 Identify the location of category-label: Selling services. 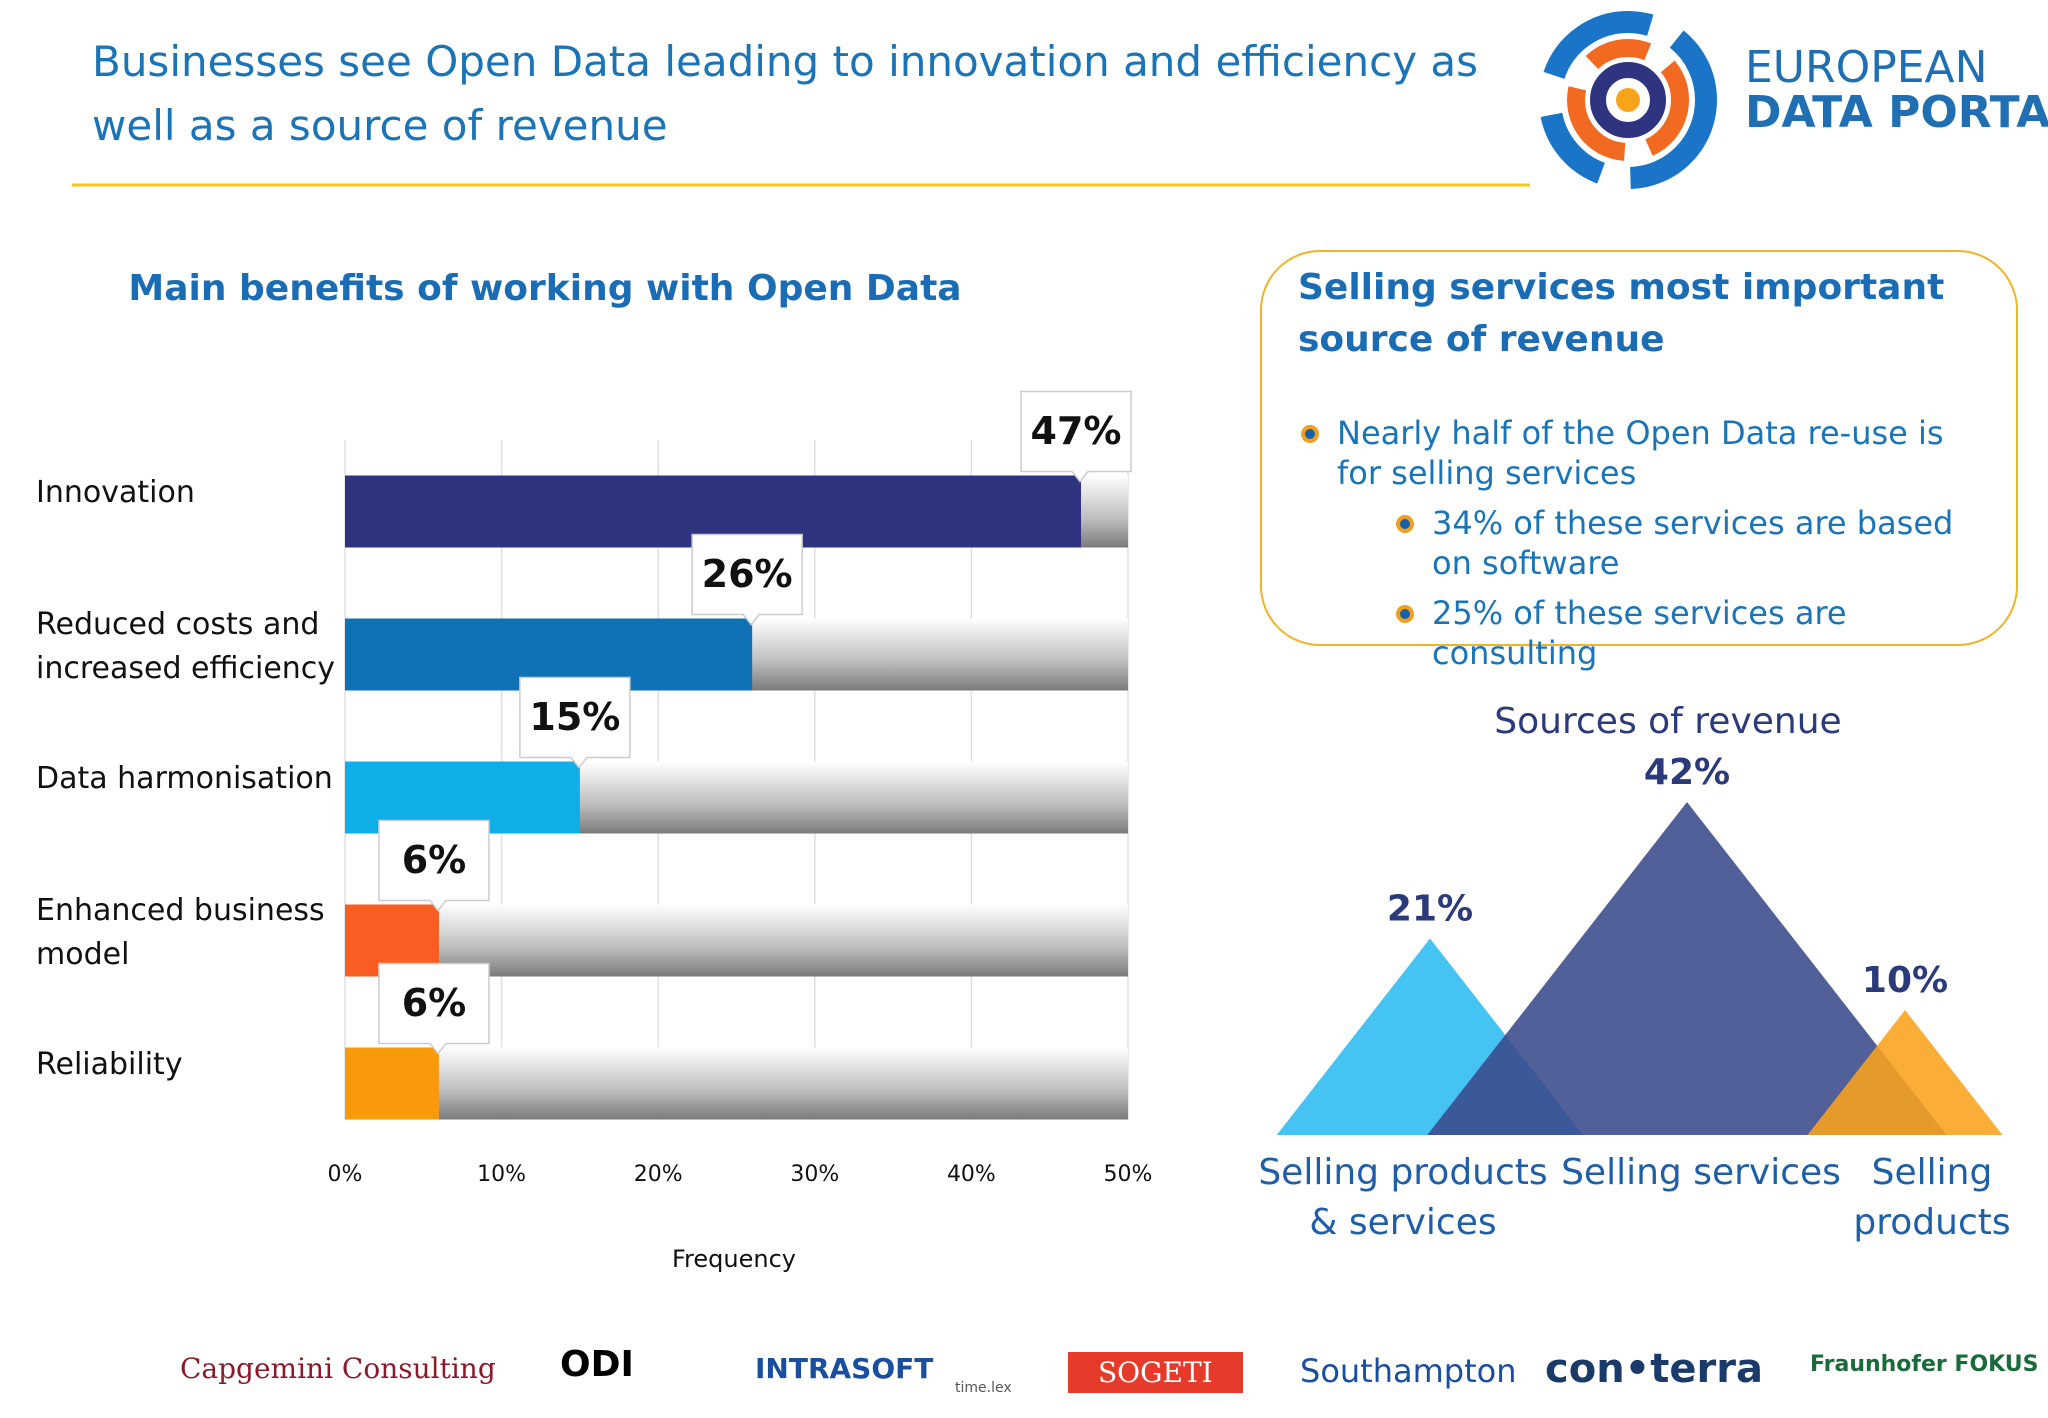
(1701, 1172).